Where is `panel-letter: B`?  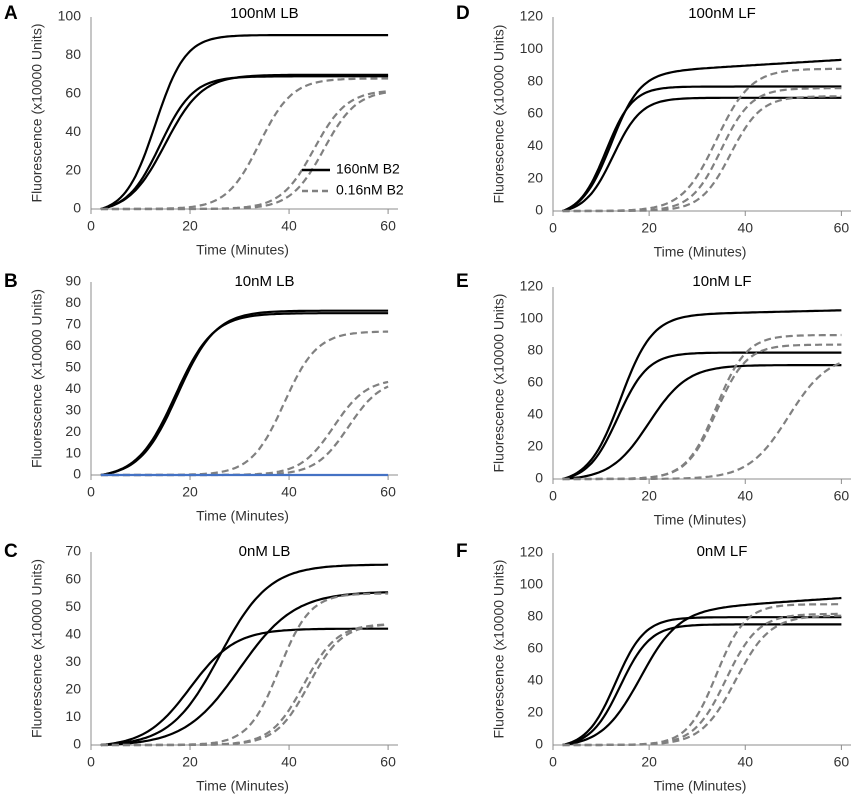
panel-letter: B is located at coordinates (11, 281).